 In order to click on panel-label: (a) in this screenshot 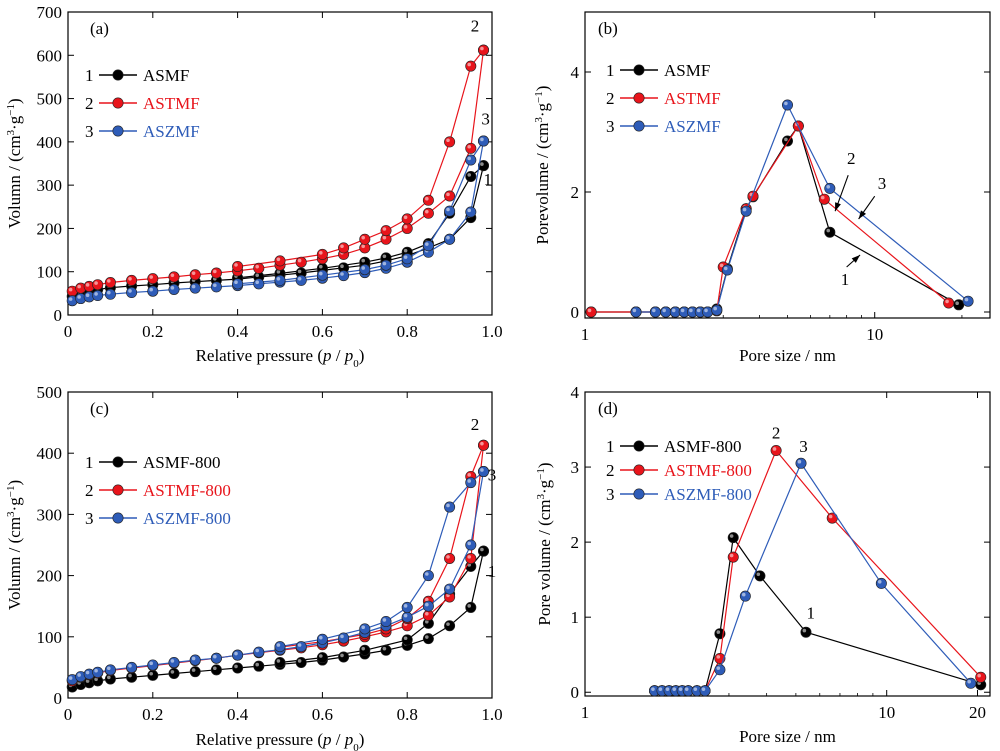, I will do `click(99, 28)`.